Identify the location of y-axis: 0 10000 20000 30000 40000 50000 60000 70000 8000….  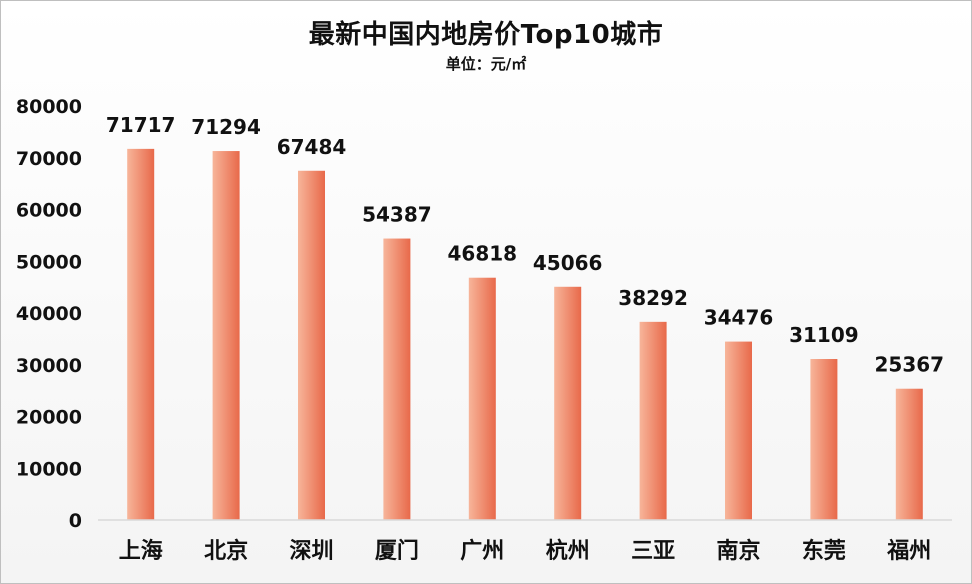
(49, 314).